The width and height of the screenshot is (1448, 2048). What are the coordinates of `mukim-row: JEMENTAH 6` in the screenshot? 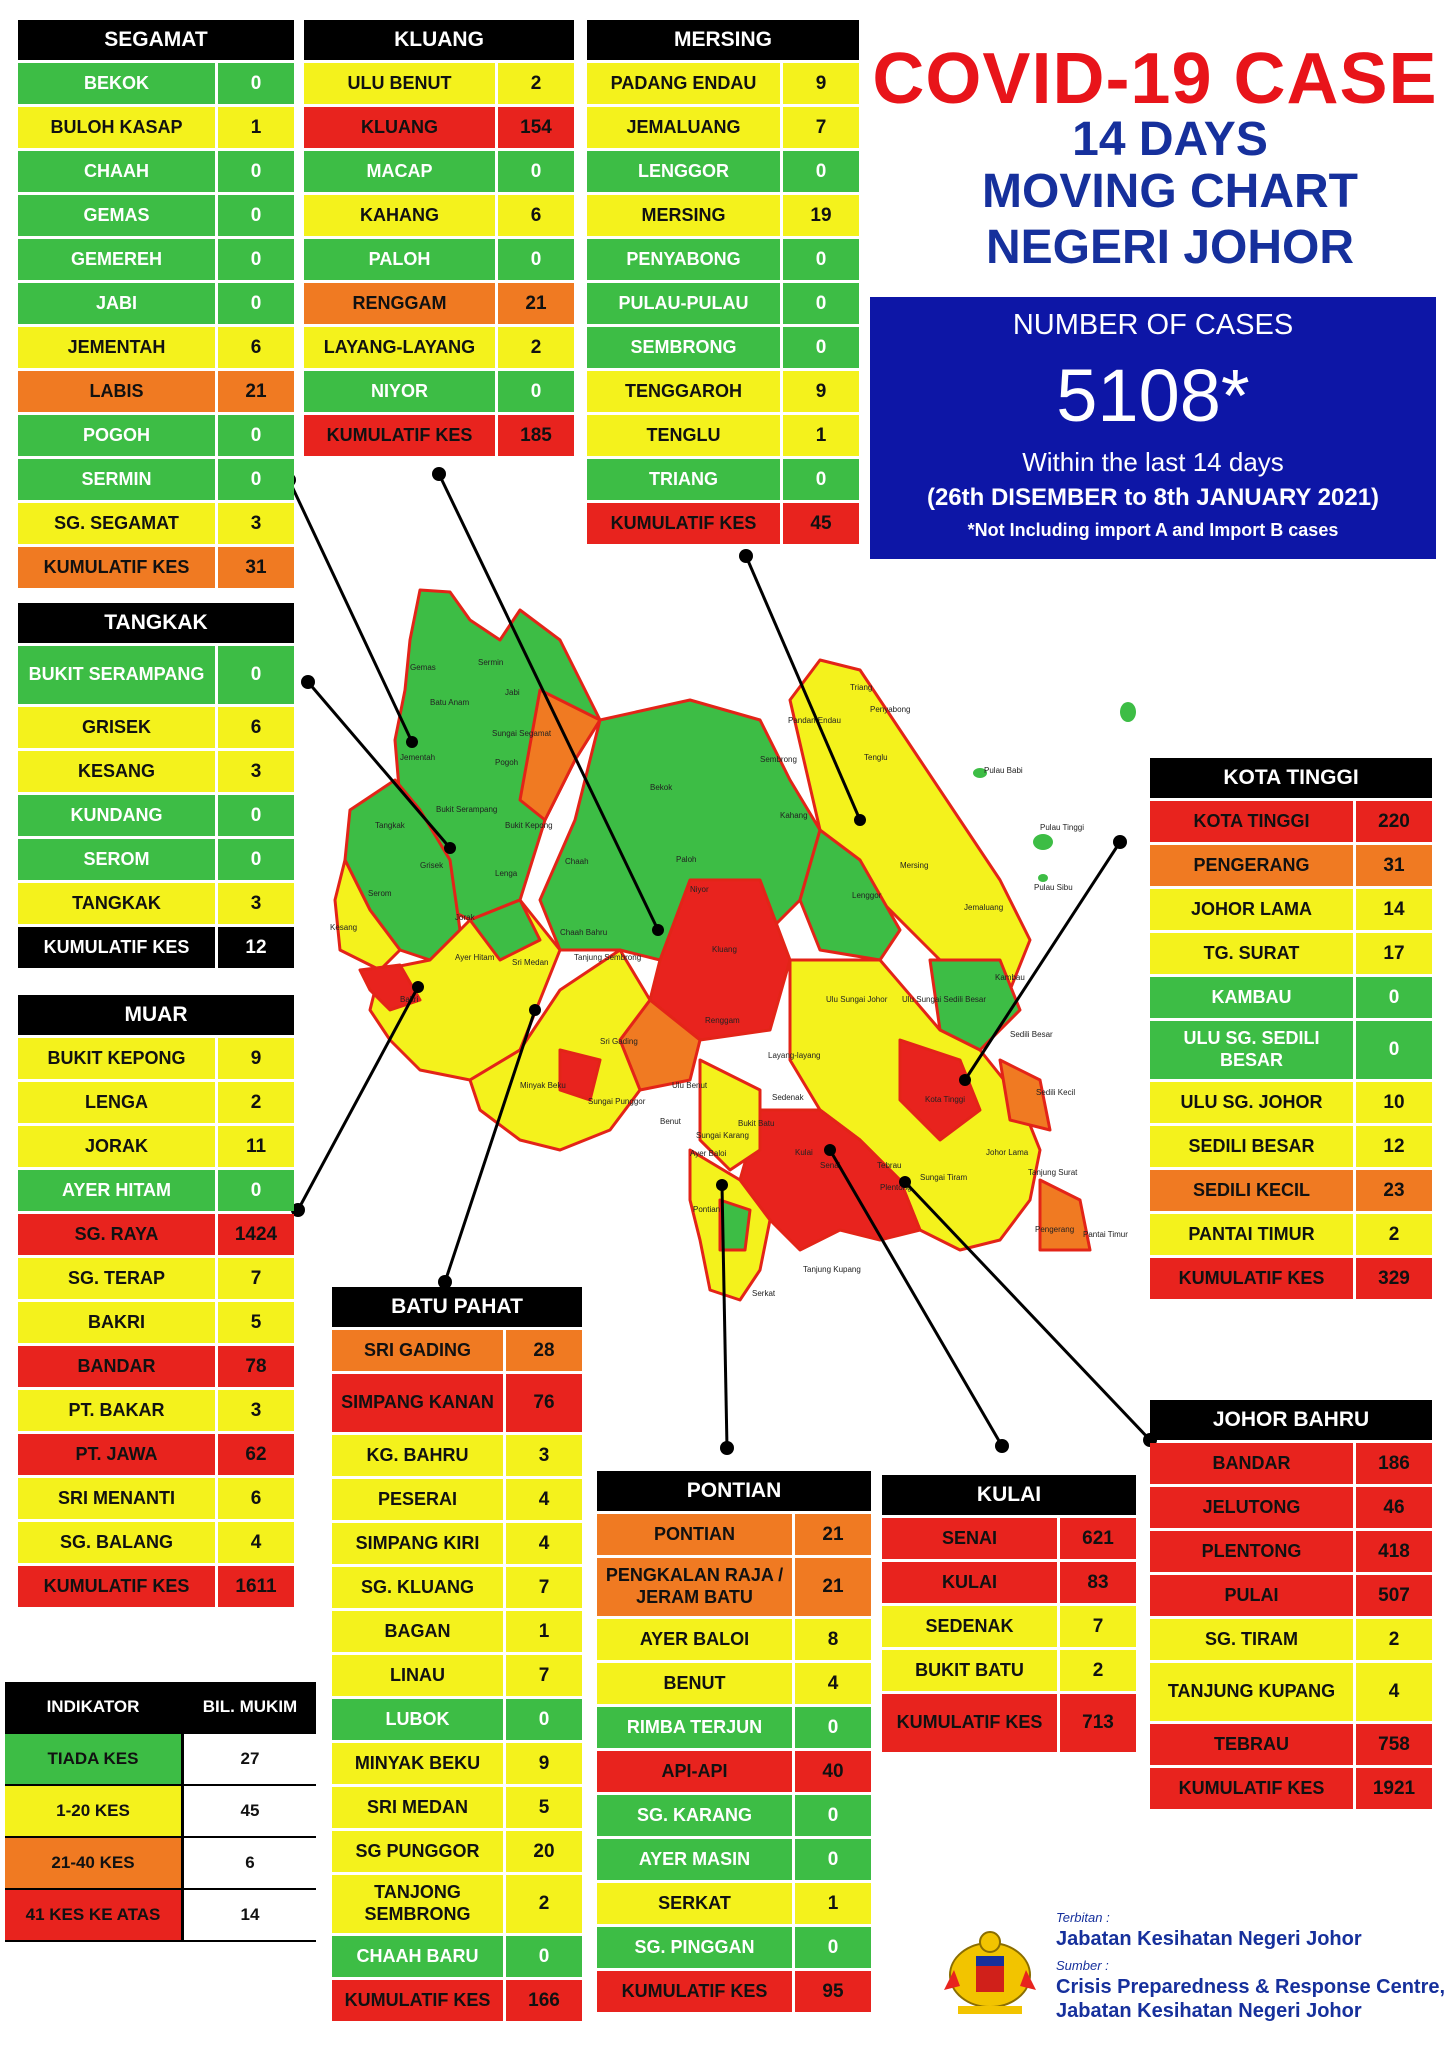 It's located at (156, 347).